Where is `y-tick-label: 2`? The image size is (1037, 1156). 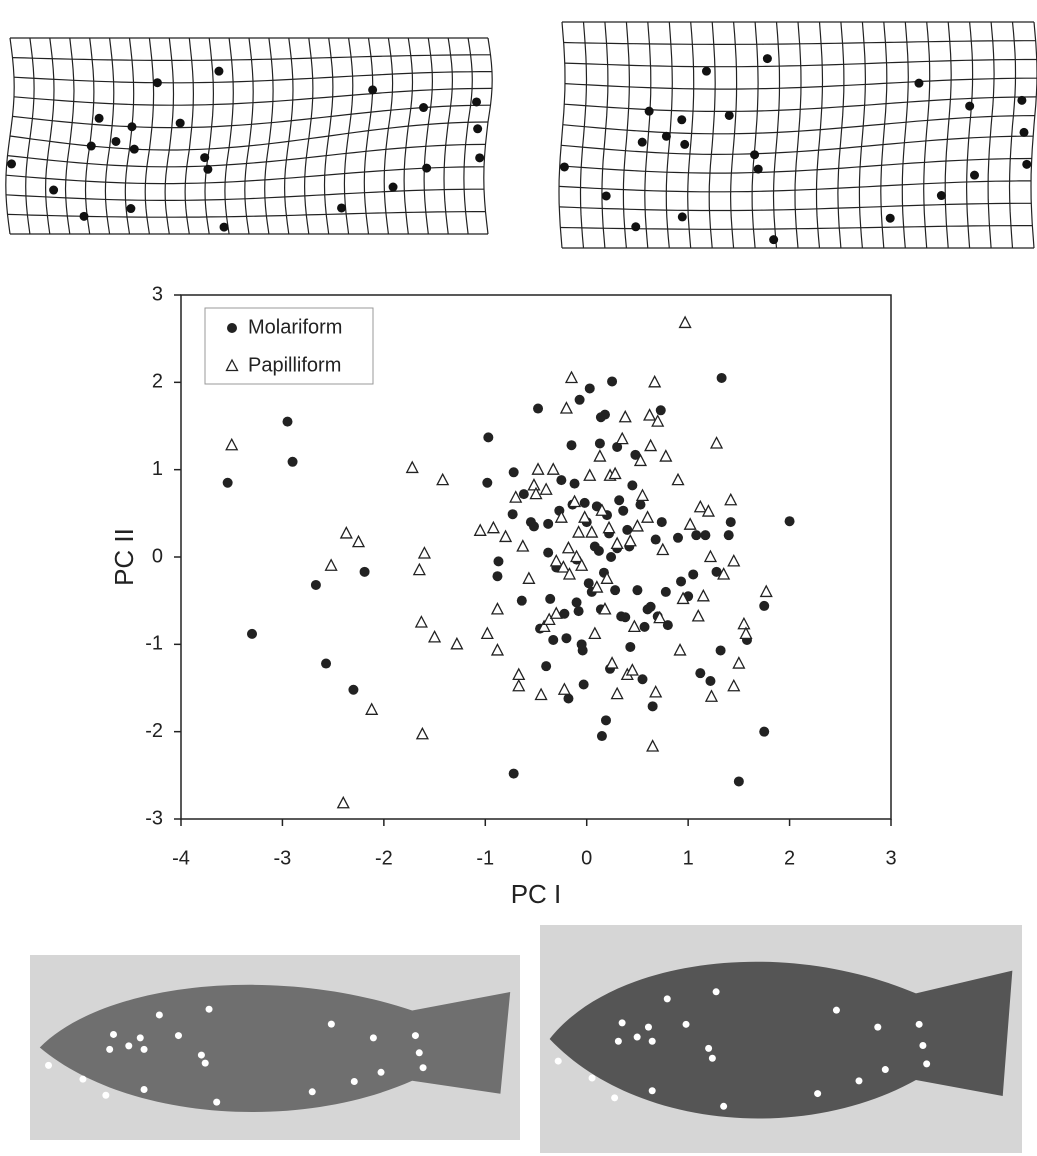
y-tick-label: 2 is located at coordinates (157, 382).